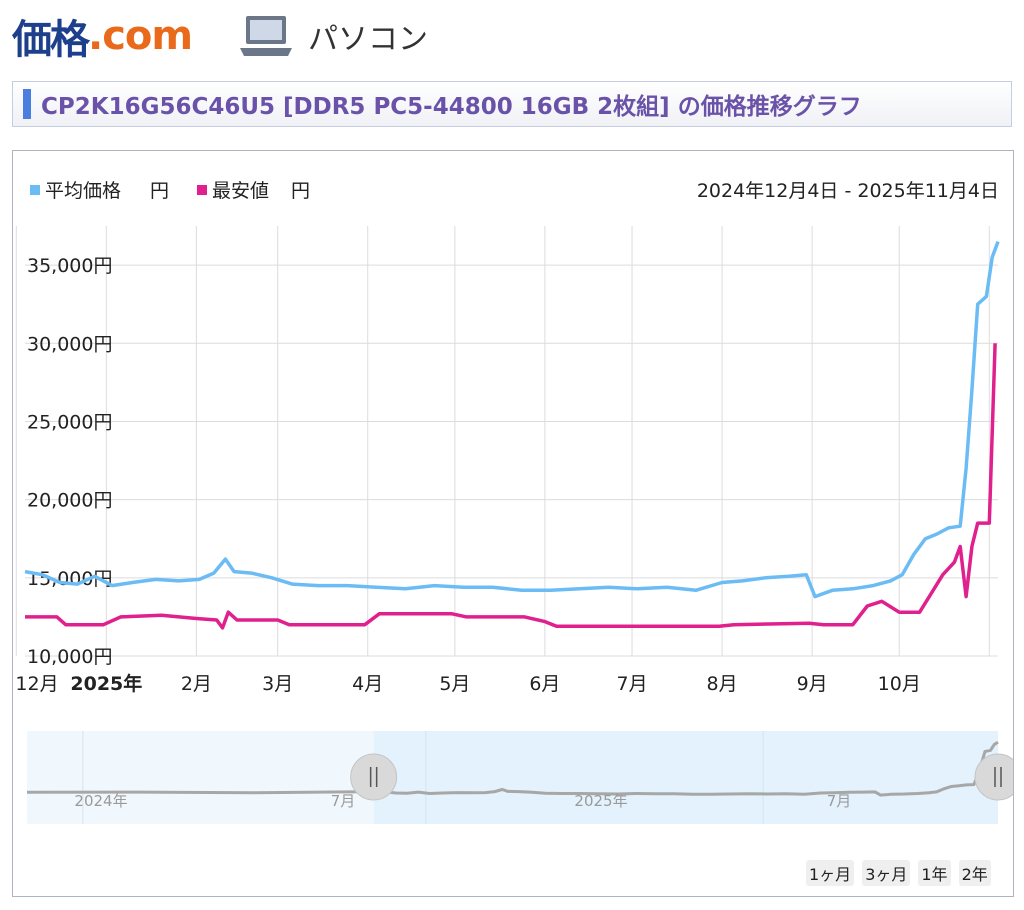 The height and width of the screenshot is (910, 1024). Describe the element at coordinates (202, 190) in the screenshot. I see `legend-swatch-lowest` at that location.